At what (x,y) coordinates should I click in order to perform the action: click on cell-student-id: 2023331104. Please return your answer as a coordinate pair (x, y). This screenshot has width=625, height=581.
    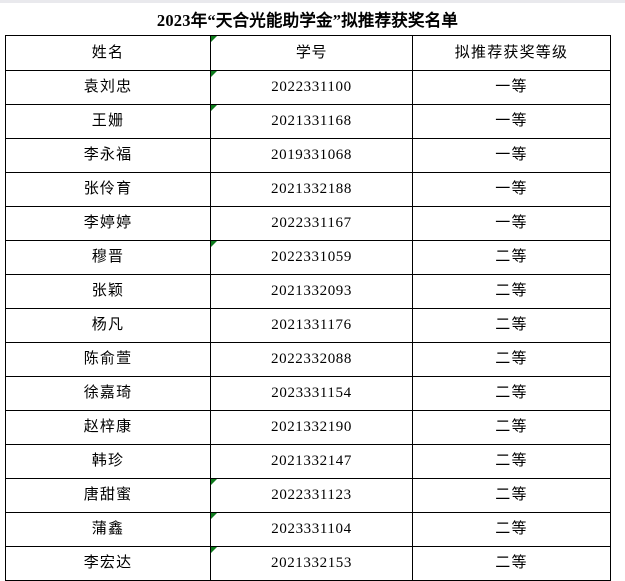
    Looking at the image, I should click on (311, 529).